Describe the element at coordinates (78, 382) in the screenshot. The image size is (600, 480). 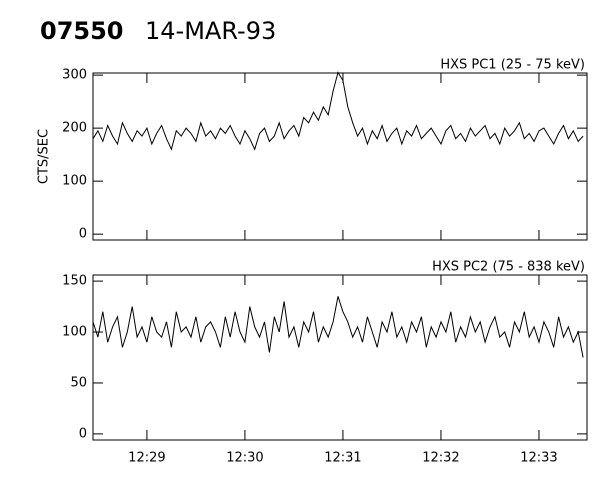
I see `y-tick-label: 50` at that location.